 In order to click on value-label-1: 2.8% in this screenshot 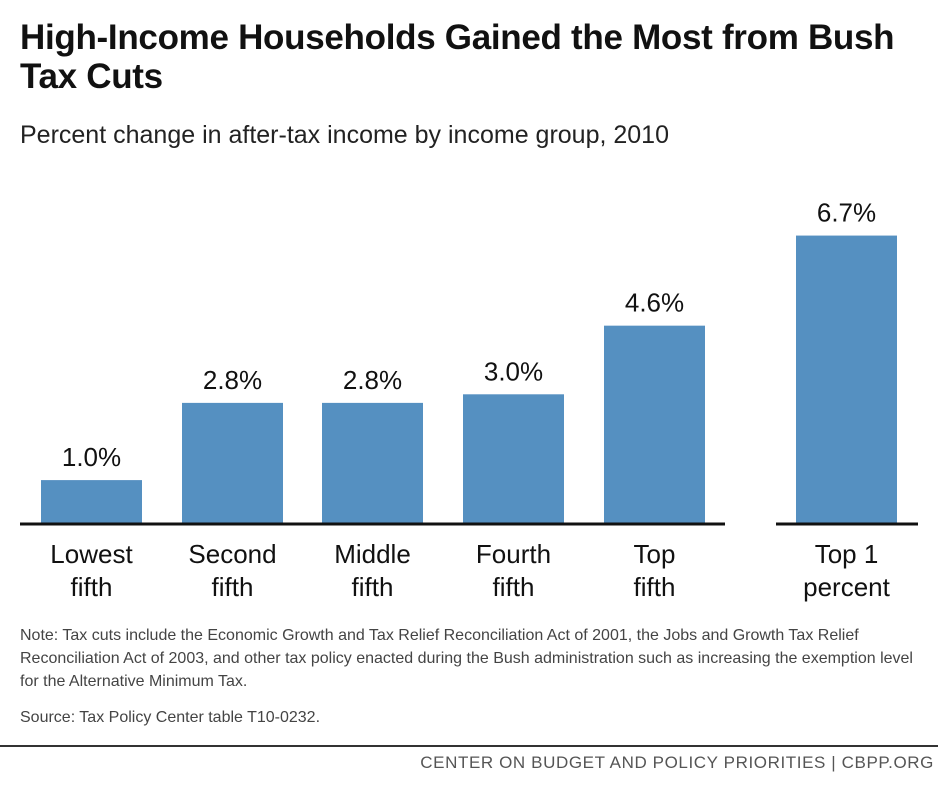, I will do `click(232, 380)`.